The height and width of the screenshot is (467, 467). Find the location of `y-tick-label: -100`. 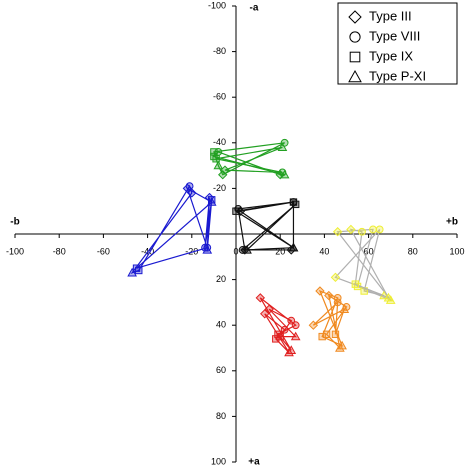

y-tick-label: -100 is located at coordinates (217, 5).